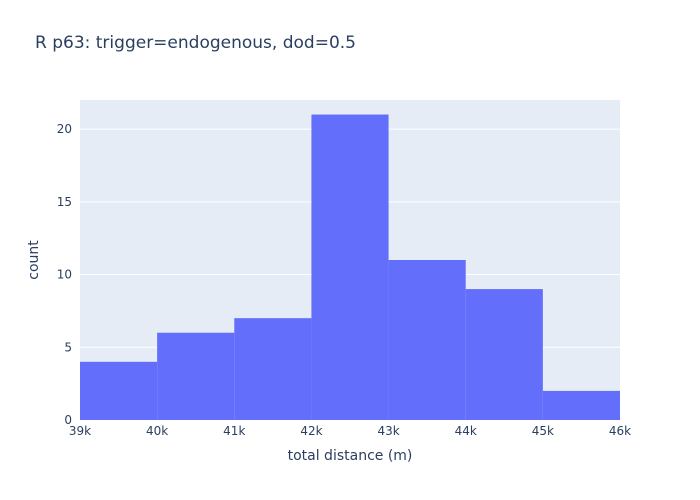 The width and height of the screenshot is (700, 500). Describe the element at coordinates (350, 456) in the screenshot. I see `x-axis-title: total distance (m)` at that location.